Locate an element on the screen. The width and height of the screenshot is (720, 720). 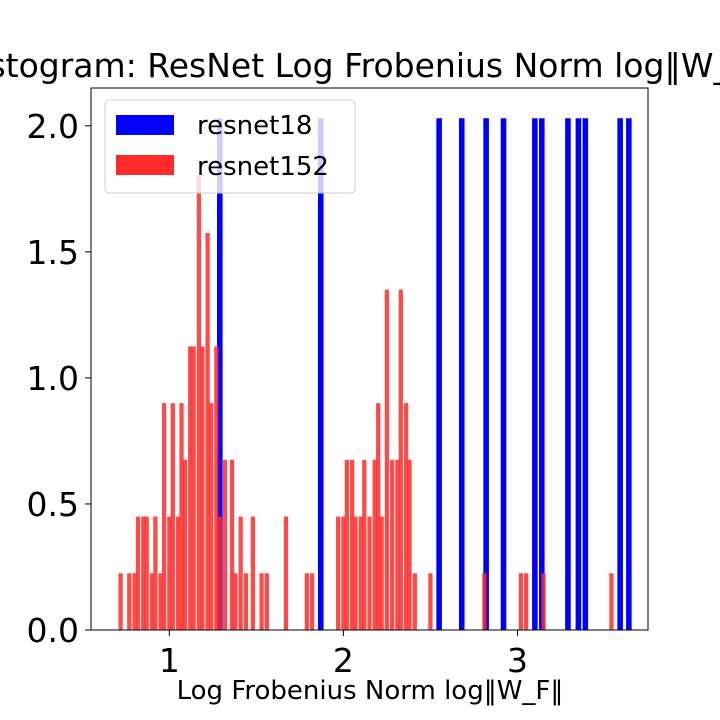
y-tick-label-2: 1.0 is located at coordinates (53, 378).